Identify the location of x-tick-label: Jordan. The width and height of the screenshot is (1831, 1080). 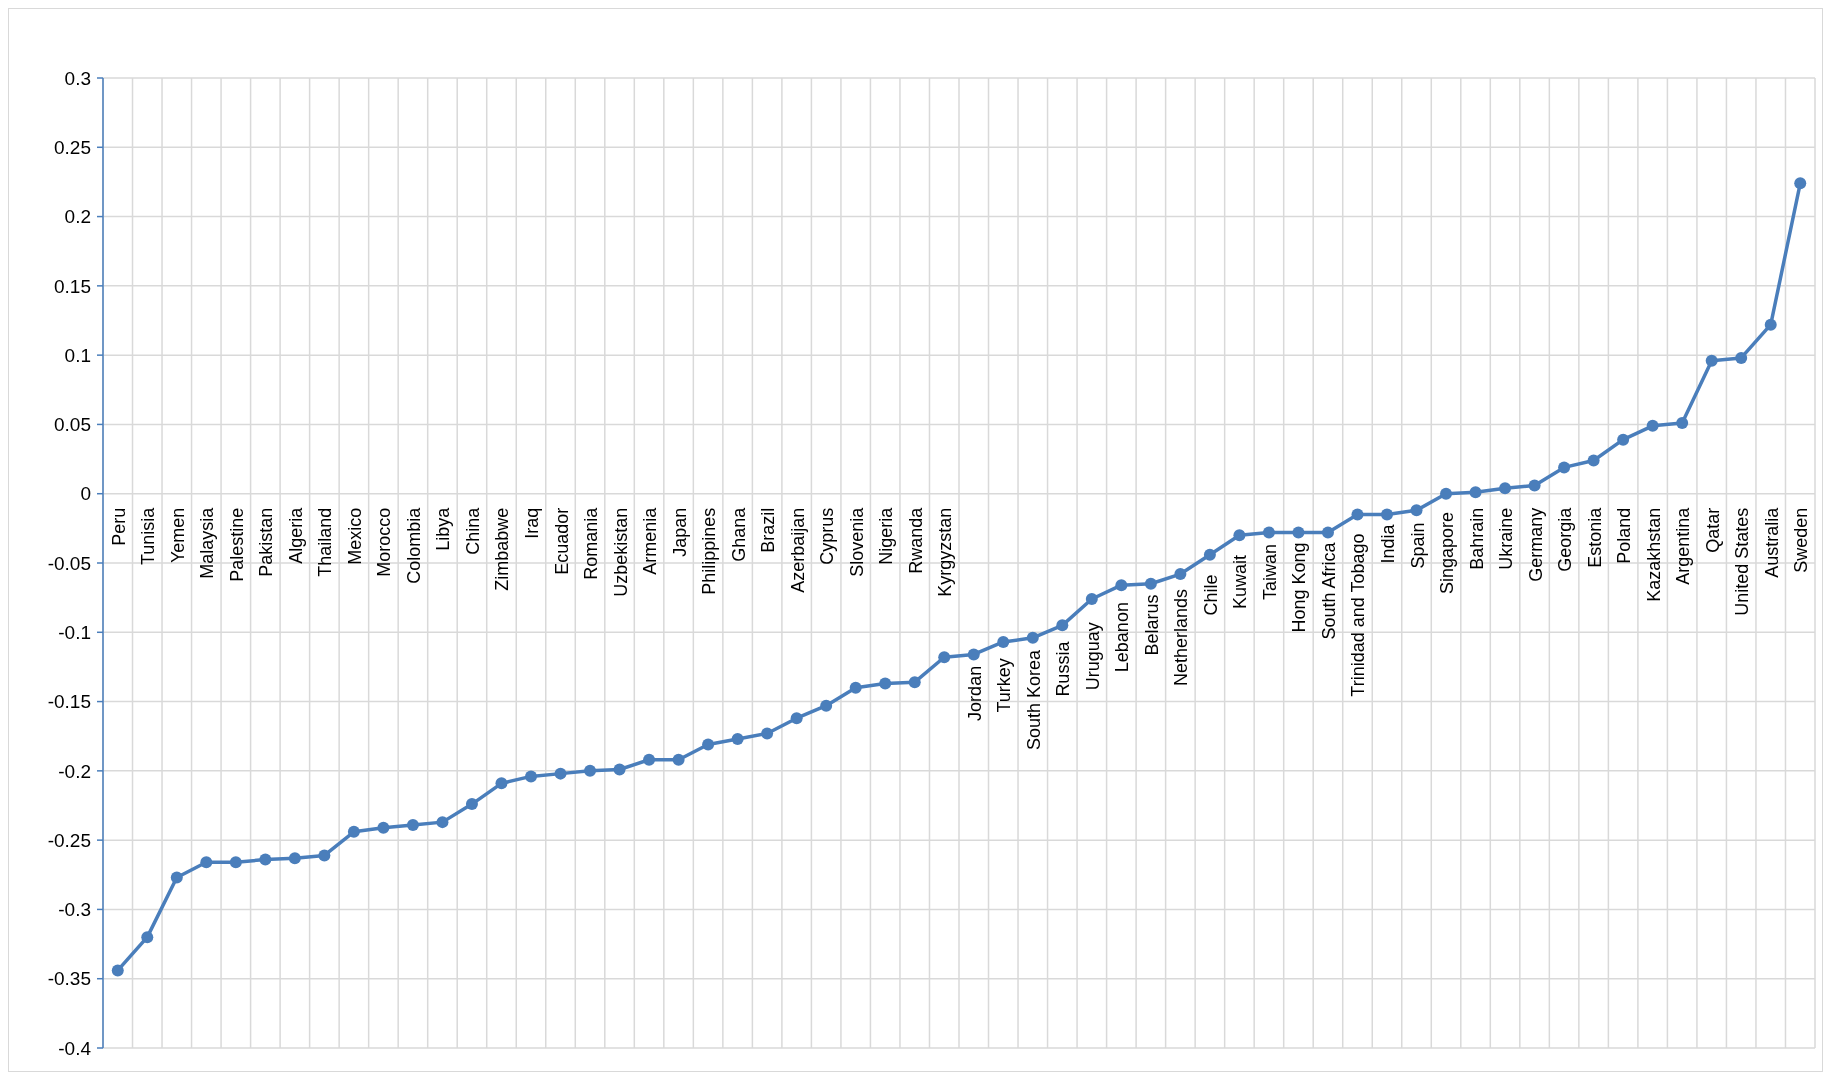
(974, 693).